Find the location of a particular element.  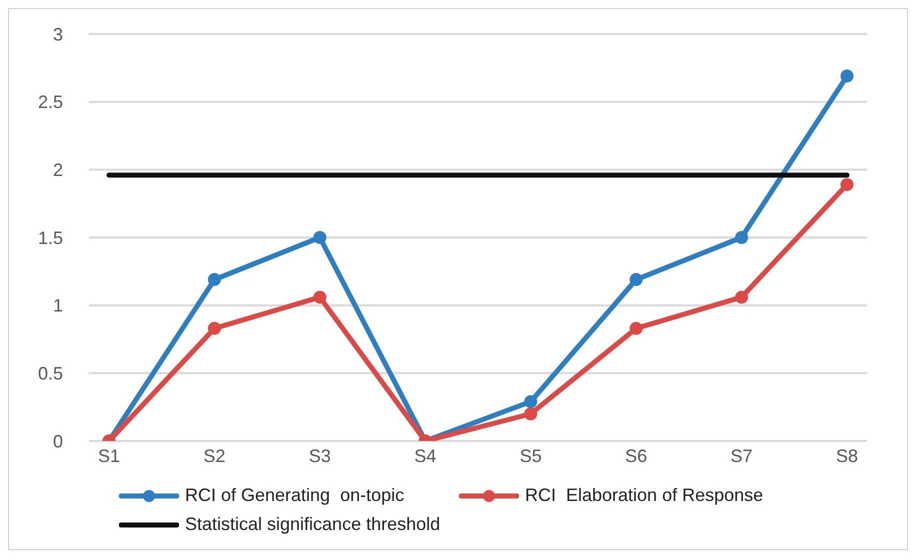

y-tick-label: 3 is located at coordinates (57, 34).